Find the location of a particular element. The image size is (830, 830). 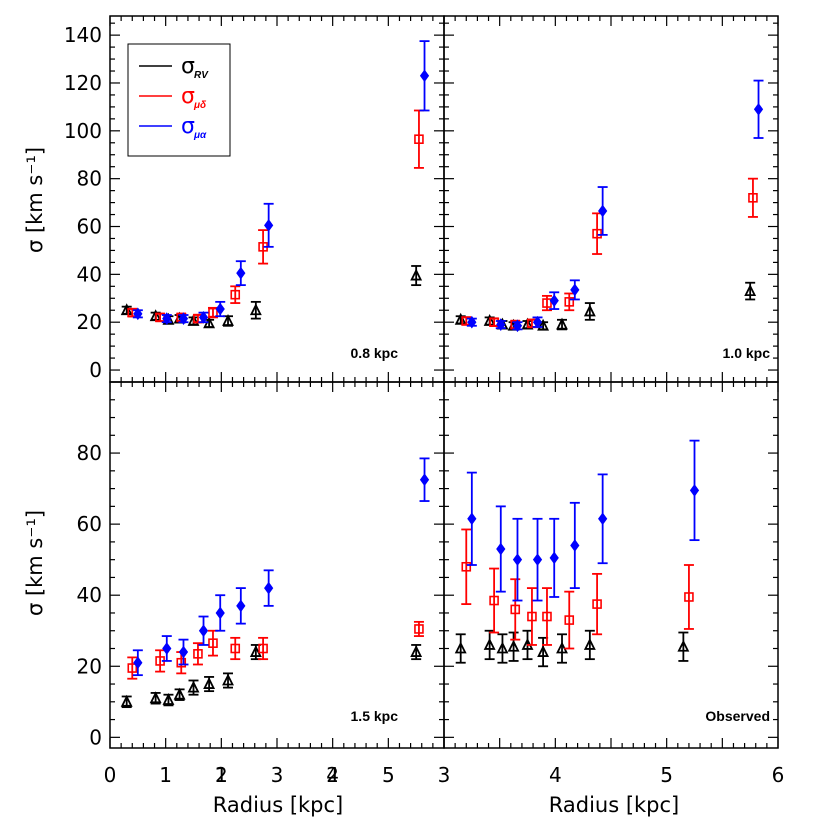

y-tick-label-p0-1: 20 is located at coordinates (89, 322).